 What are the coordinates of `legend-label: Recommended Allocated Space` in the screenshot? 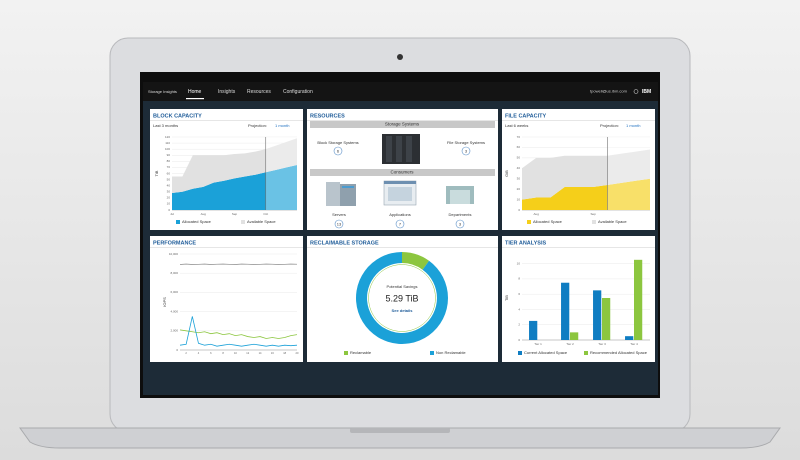 It's located at (619, 352).